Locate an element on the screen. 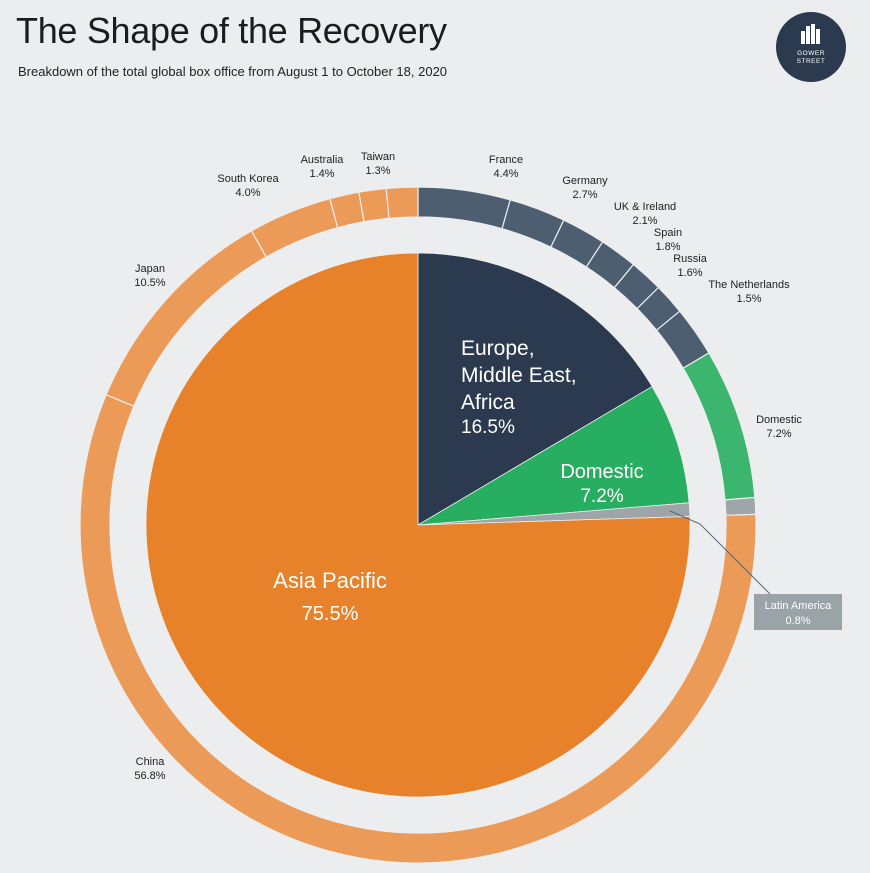  outer-label-spain: Spain is located at coordinates (668, 233).